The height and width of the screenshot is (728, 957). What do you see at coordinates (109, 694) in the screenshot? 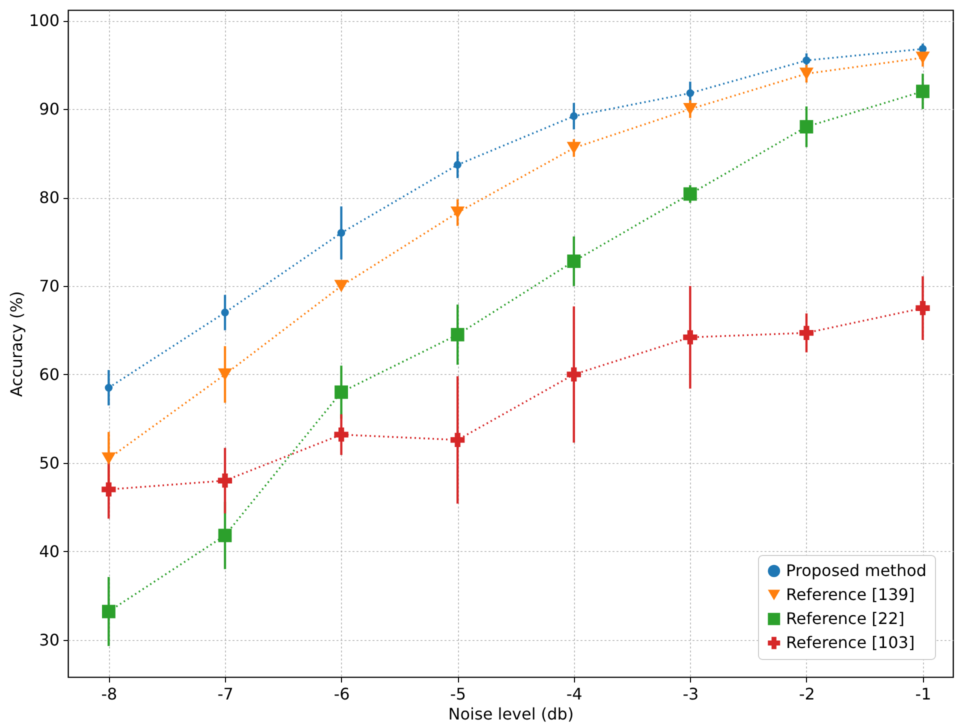
I see `x-tick-label: -8` at bounding box center [109, 694].